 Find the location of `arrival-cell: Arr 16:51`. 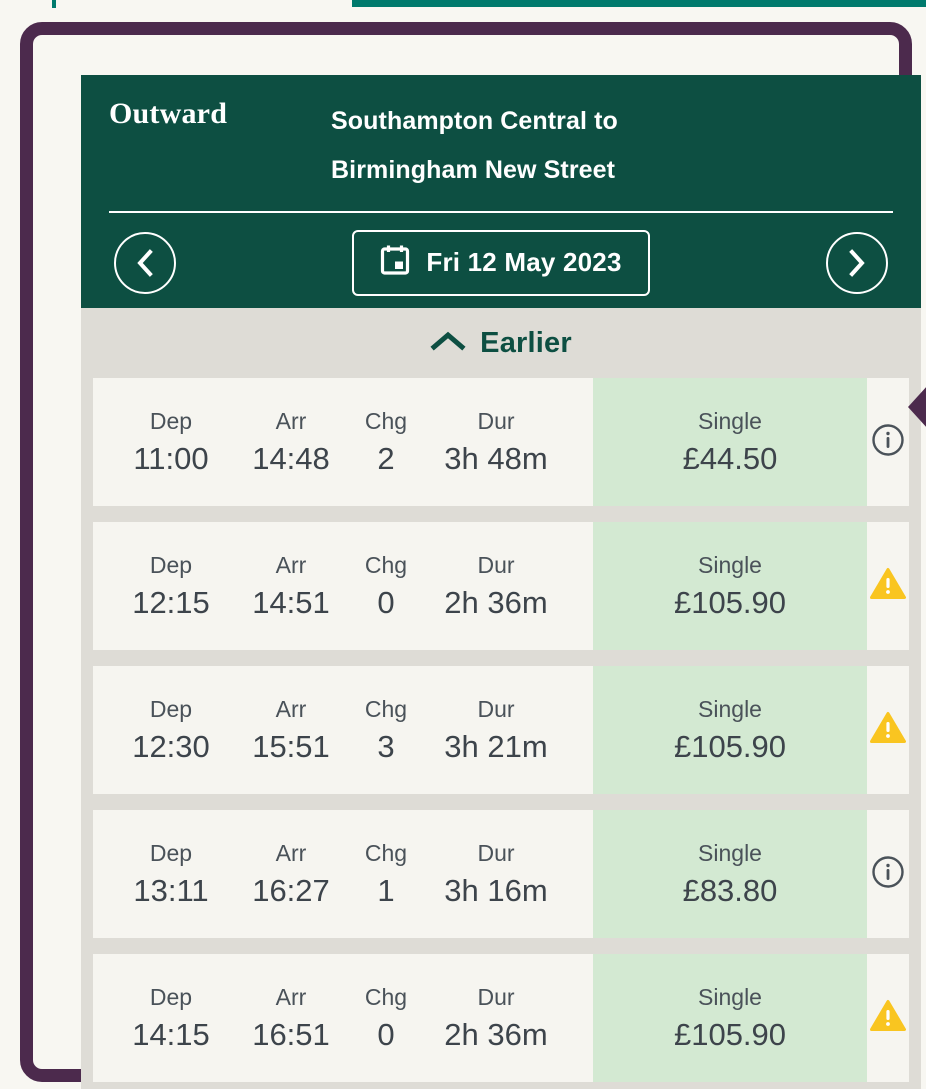

arrival-cell: Arr 16:51 is located at coordinates (291, 1018).